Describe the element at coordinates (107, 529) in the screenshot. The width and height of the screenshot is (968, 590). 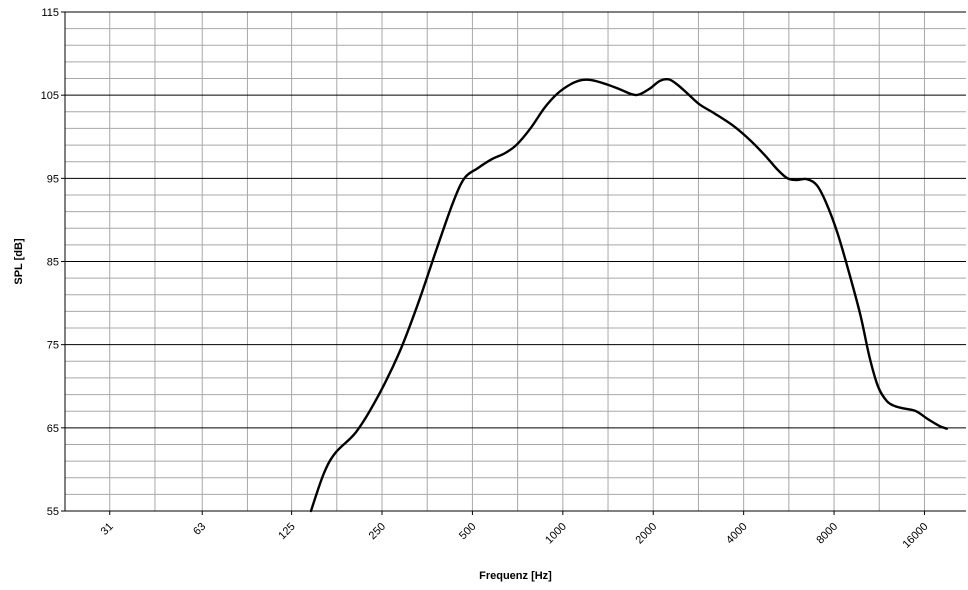
I see `x-tick-label: 31` at that location.